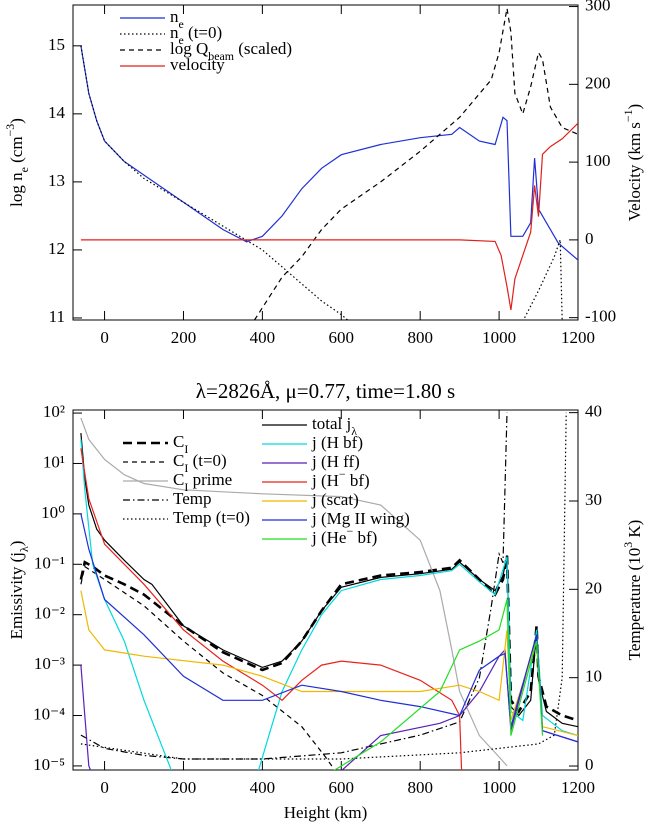 This screenshot has height=825, width=672. What do you see at coordinates (49, 764) in the screenshot?
I see `y-tick-label: 10⁻⁵` at bounding box center [49, 764].